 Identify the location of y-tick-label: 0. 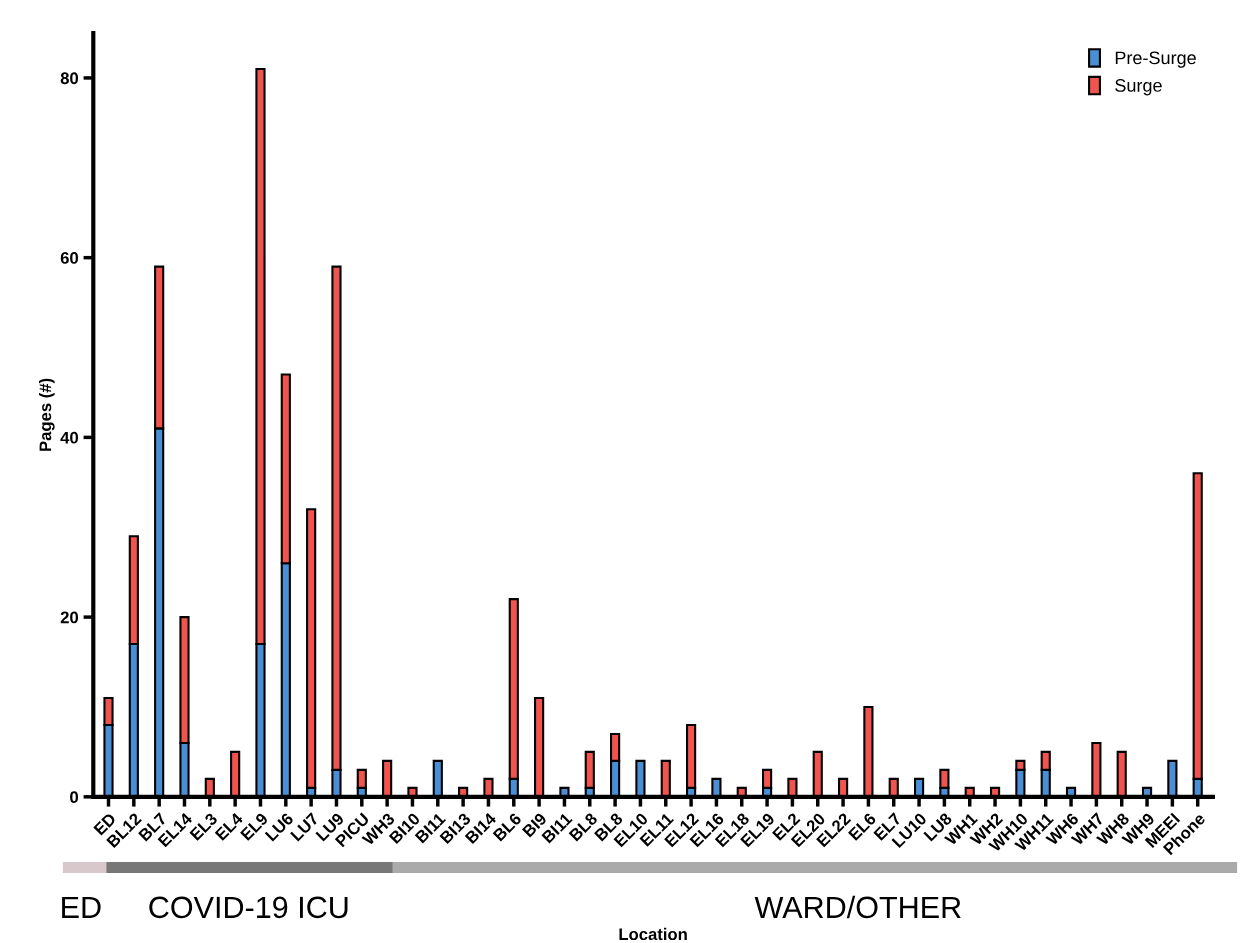
(74, 797).